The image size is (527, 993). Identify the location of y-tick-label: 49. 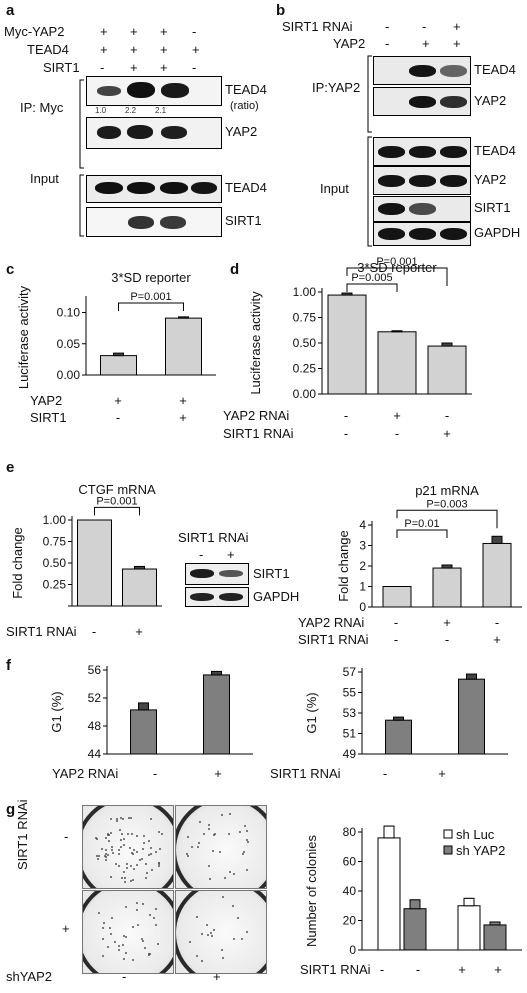
(350, 754).